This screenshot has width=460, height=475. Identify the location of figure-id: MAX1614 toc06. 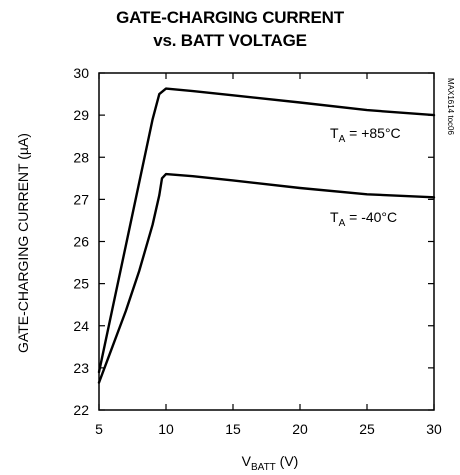
(450, 106).